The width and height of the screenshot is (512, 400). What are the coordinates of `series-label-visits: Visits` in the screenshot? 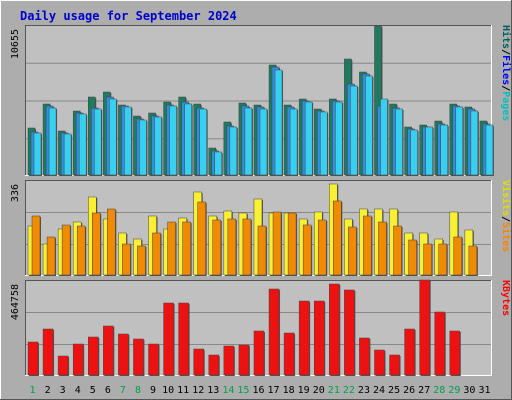 It's located at (506, 198).